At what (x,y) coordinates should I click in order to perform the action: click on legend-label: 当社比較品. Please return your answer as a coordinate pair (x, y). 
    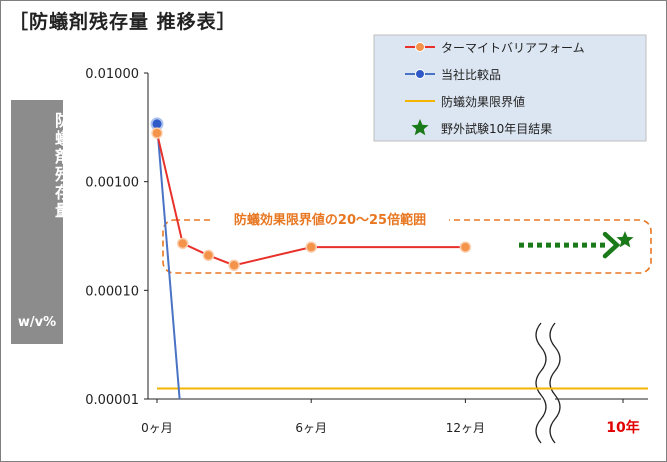
    Looking at the image, I should click on (471, 74).